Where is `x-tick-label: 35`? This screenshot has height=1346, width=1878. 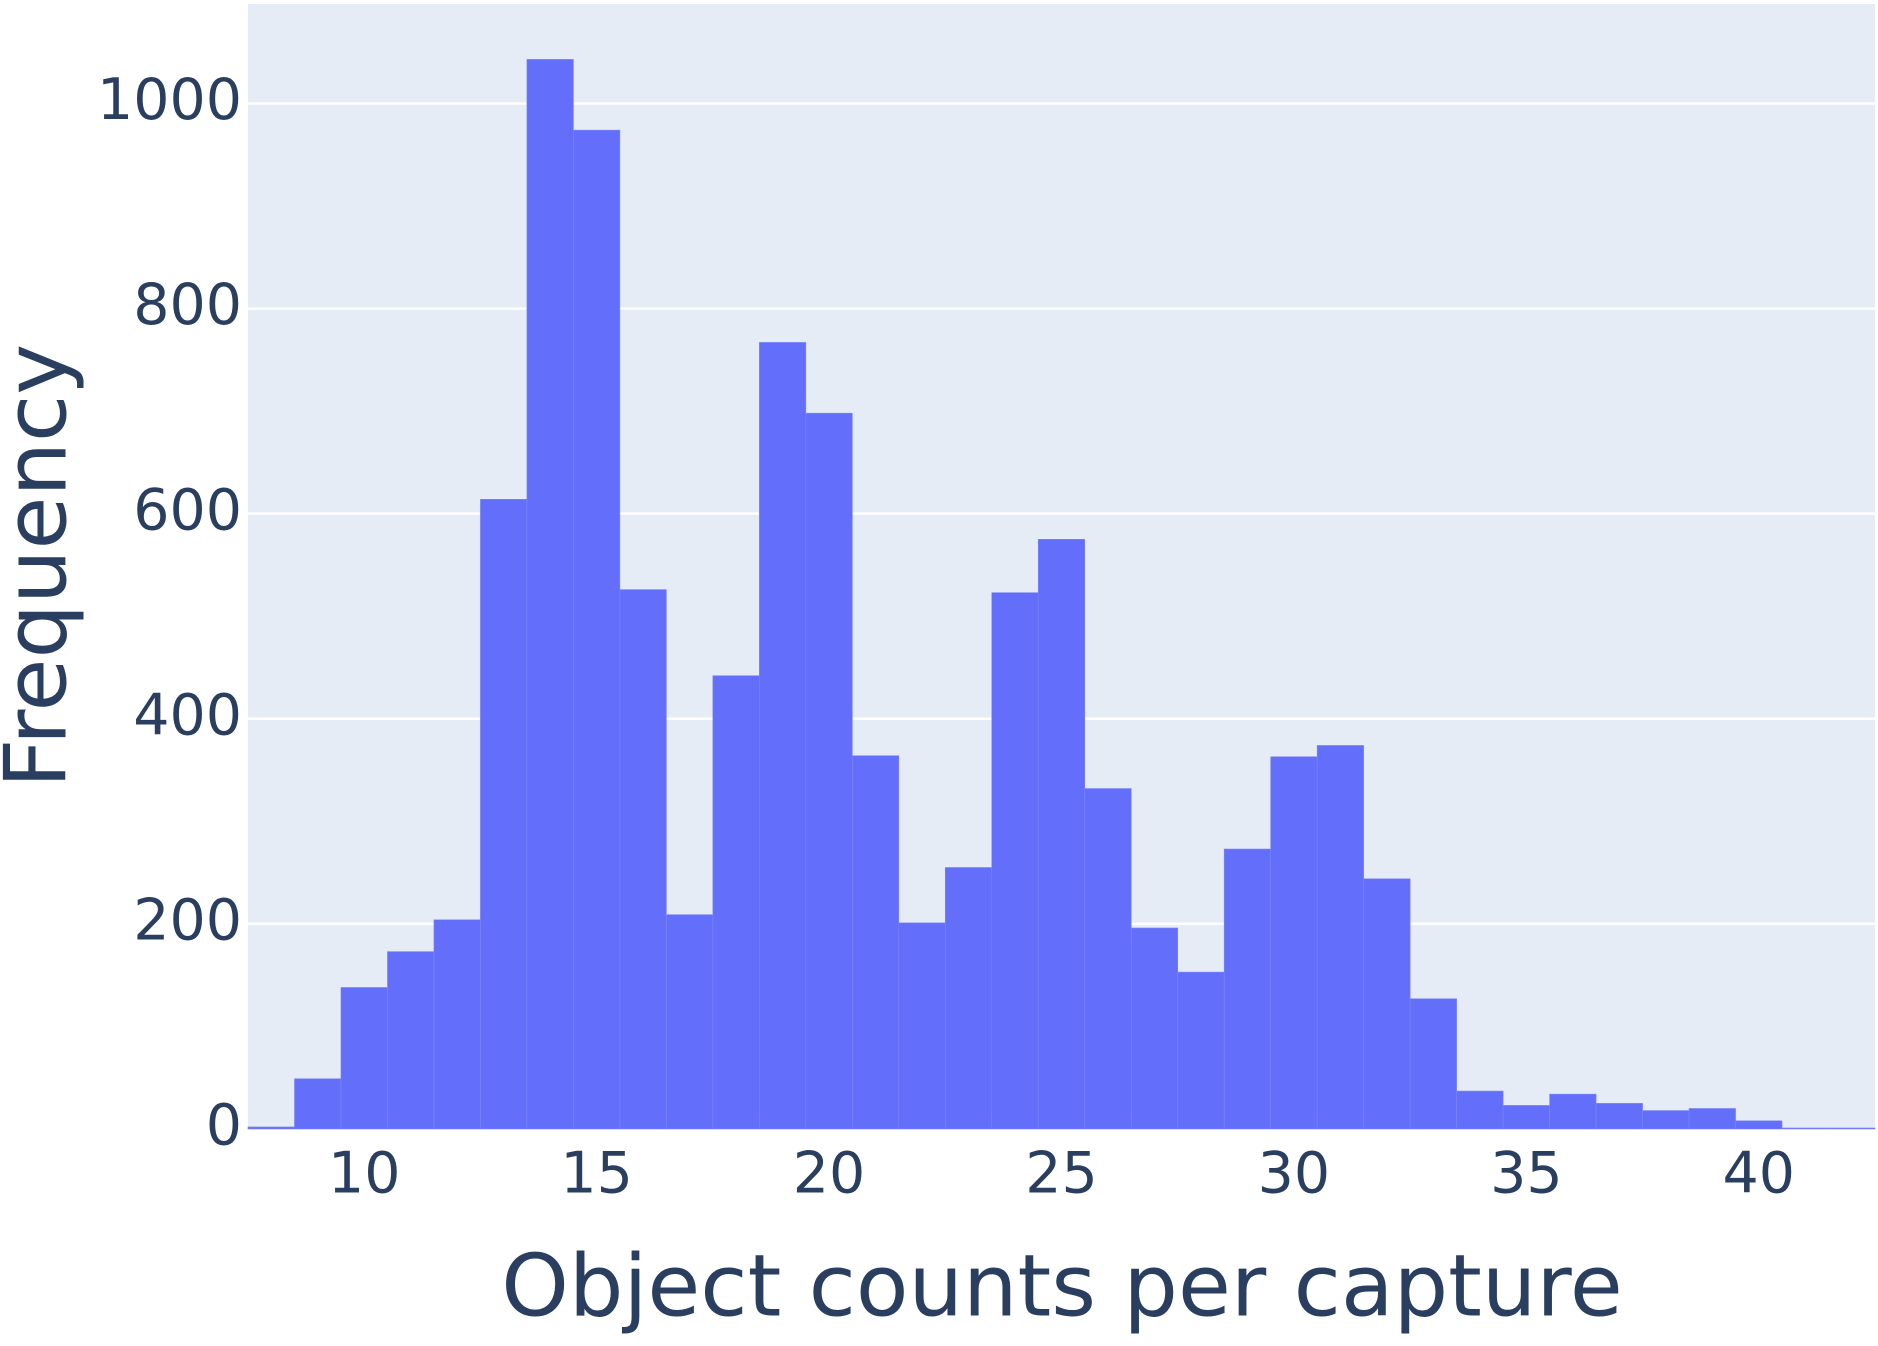
x-tick-label: 35 is located at coordinates (1526, 1174).